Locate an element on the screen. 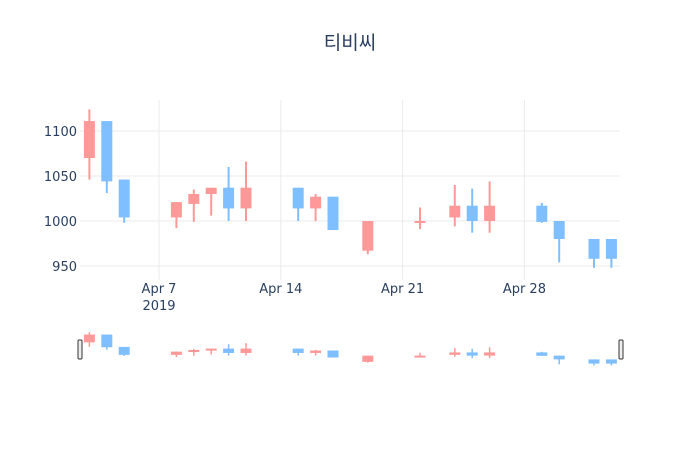  range-slider is located at coordinates (350, 349).